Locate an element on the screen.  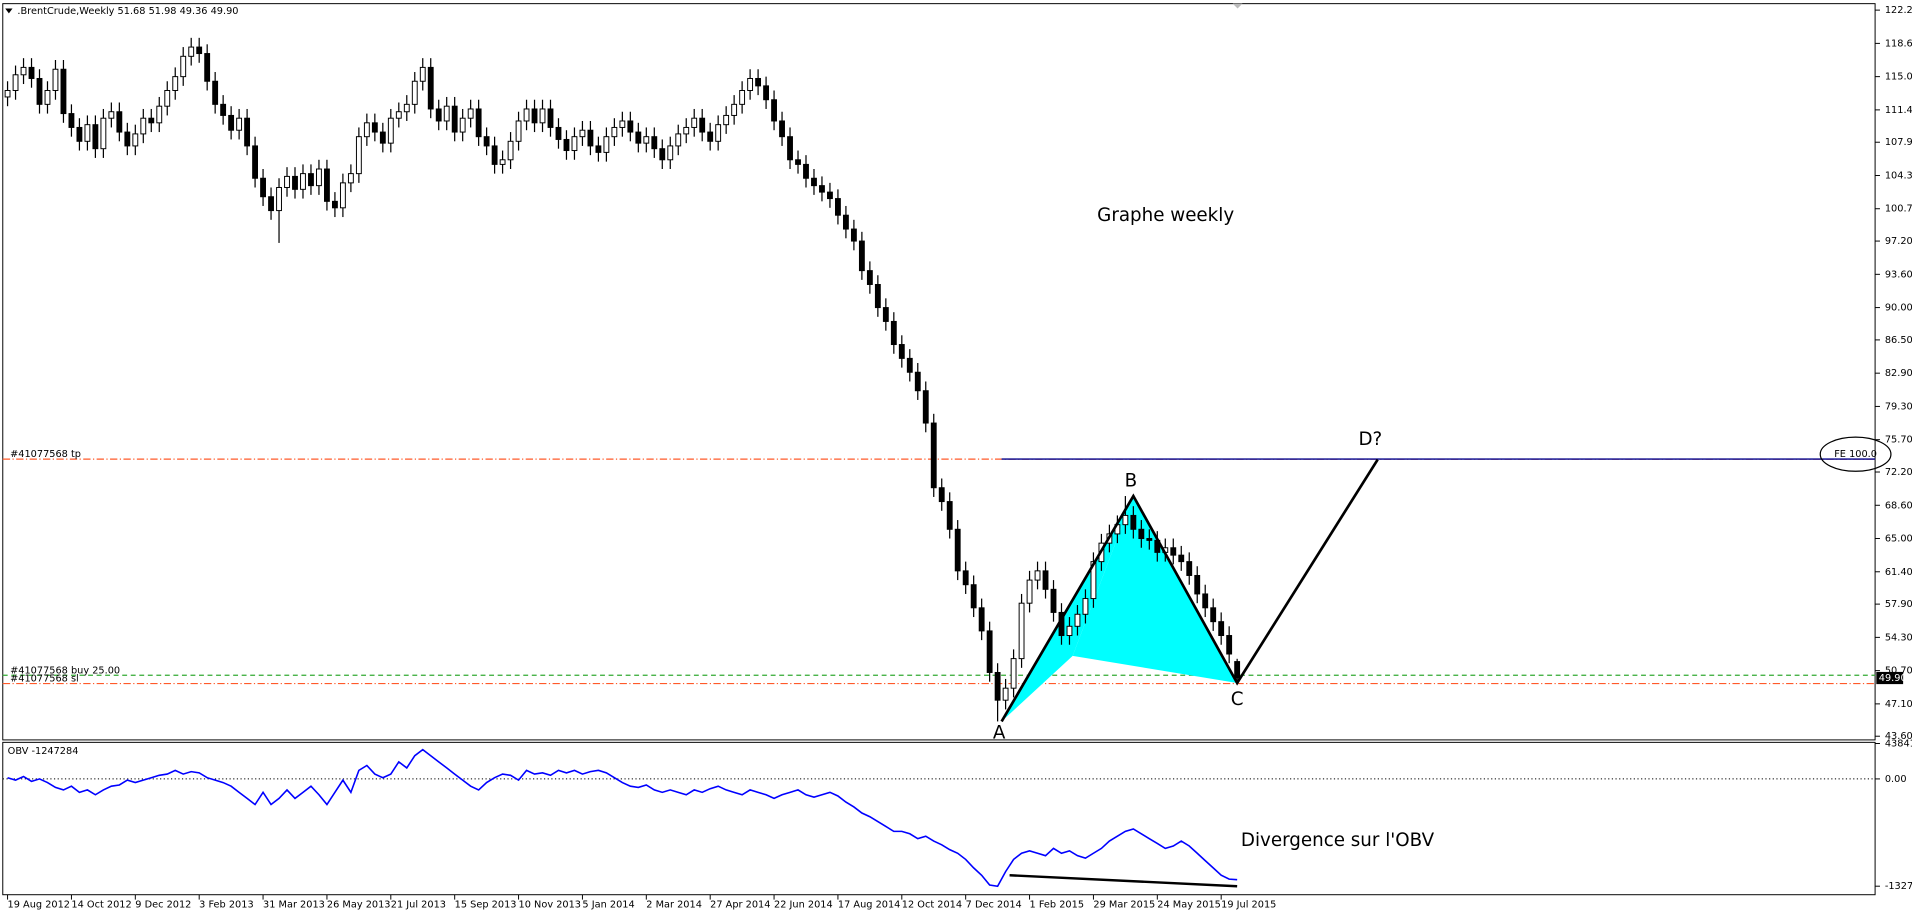
y-tick-label: 61.40 is located at coordinates (1898, 572).